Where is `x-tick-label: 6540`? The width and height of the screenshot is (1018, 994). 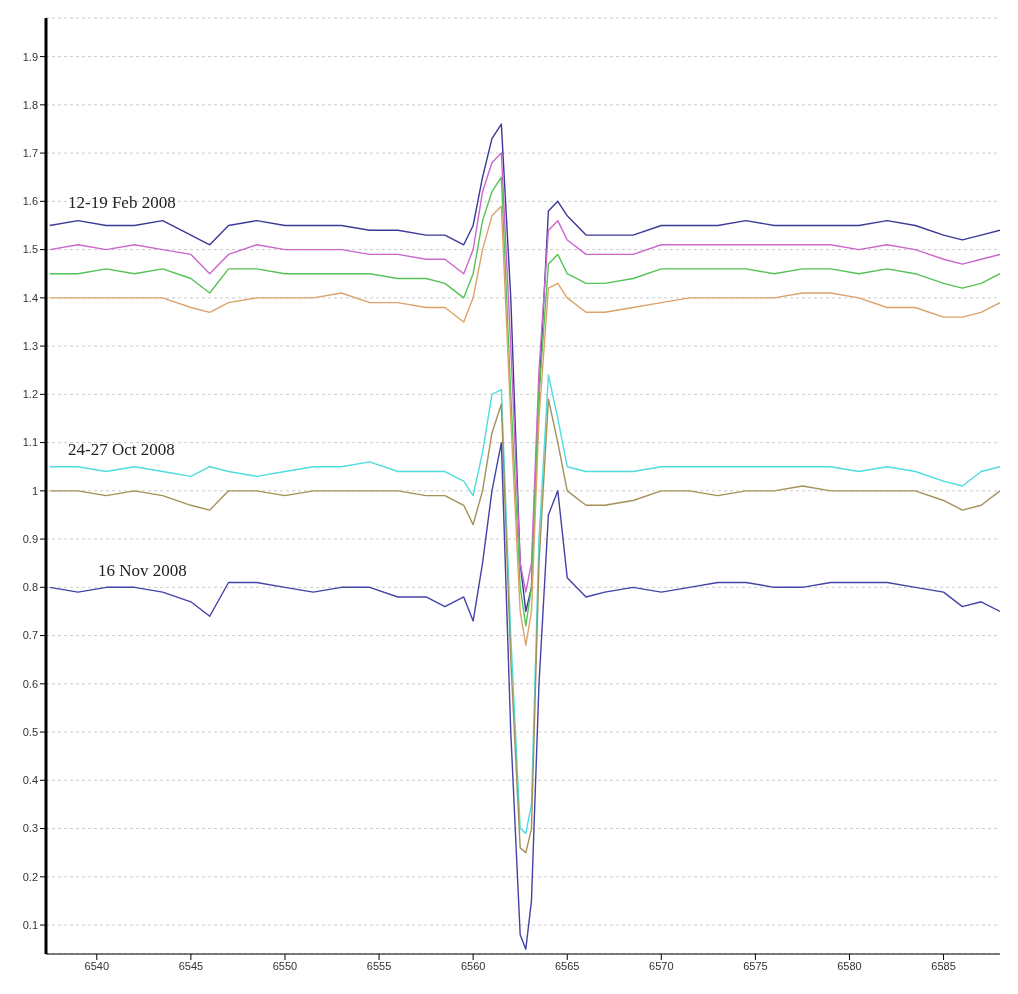 x-tick-label: 6540 is located at coordinates (97, 965).